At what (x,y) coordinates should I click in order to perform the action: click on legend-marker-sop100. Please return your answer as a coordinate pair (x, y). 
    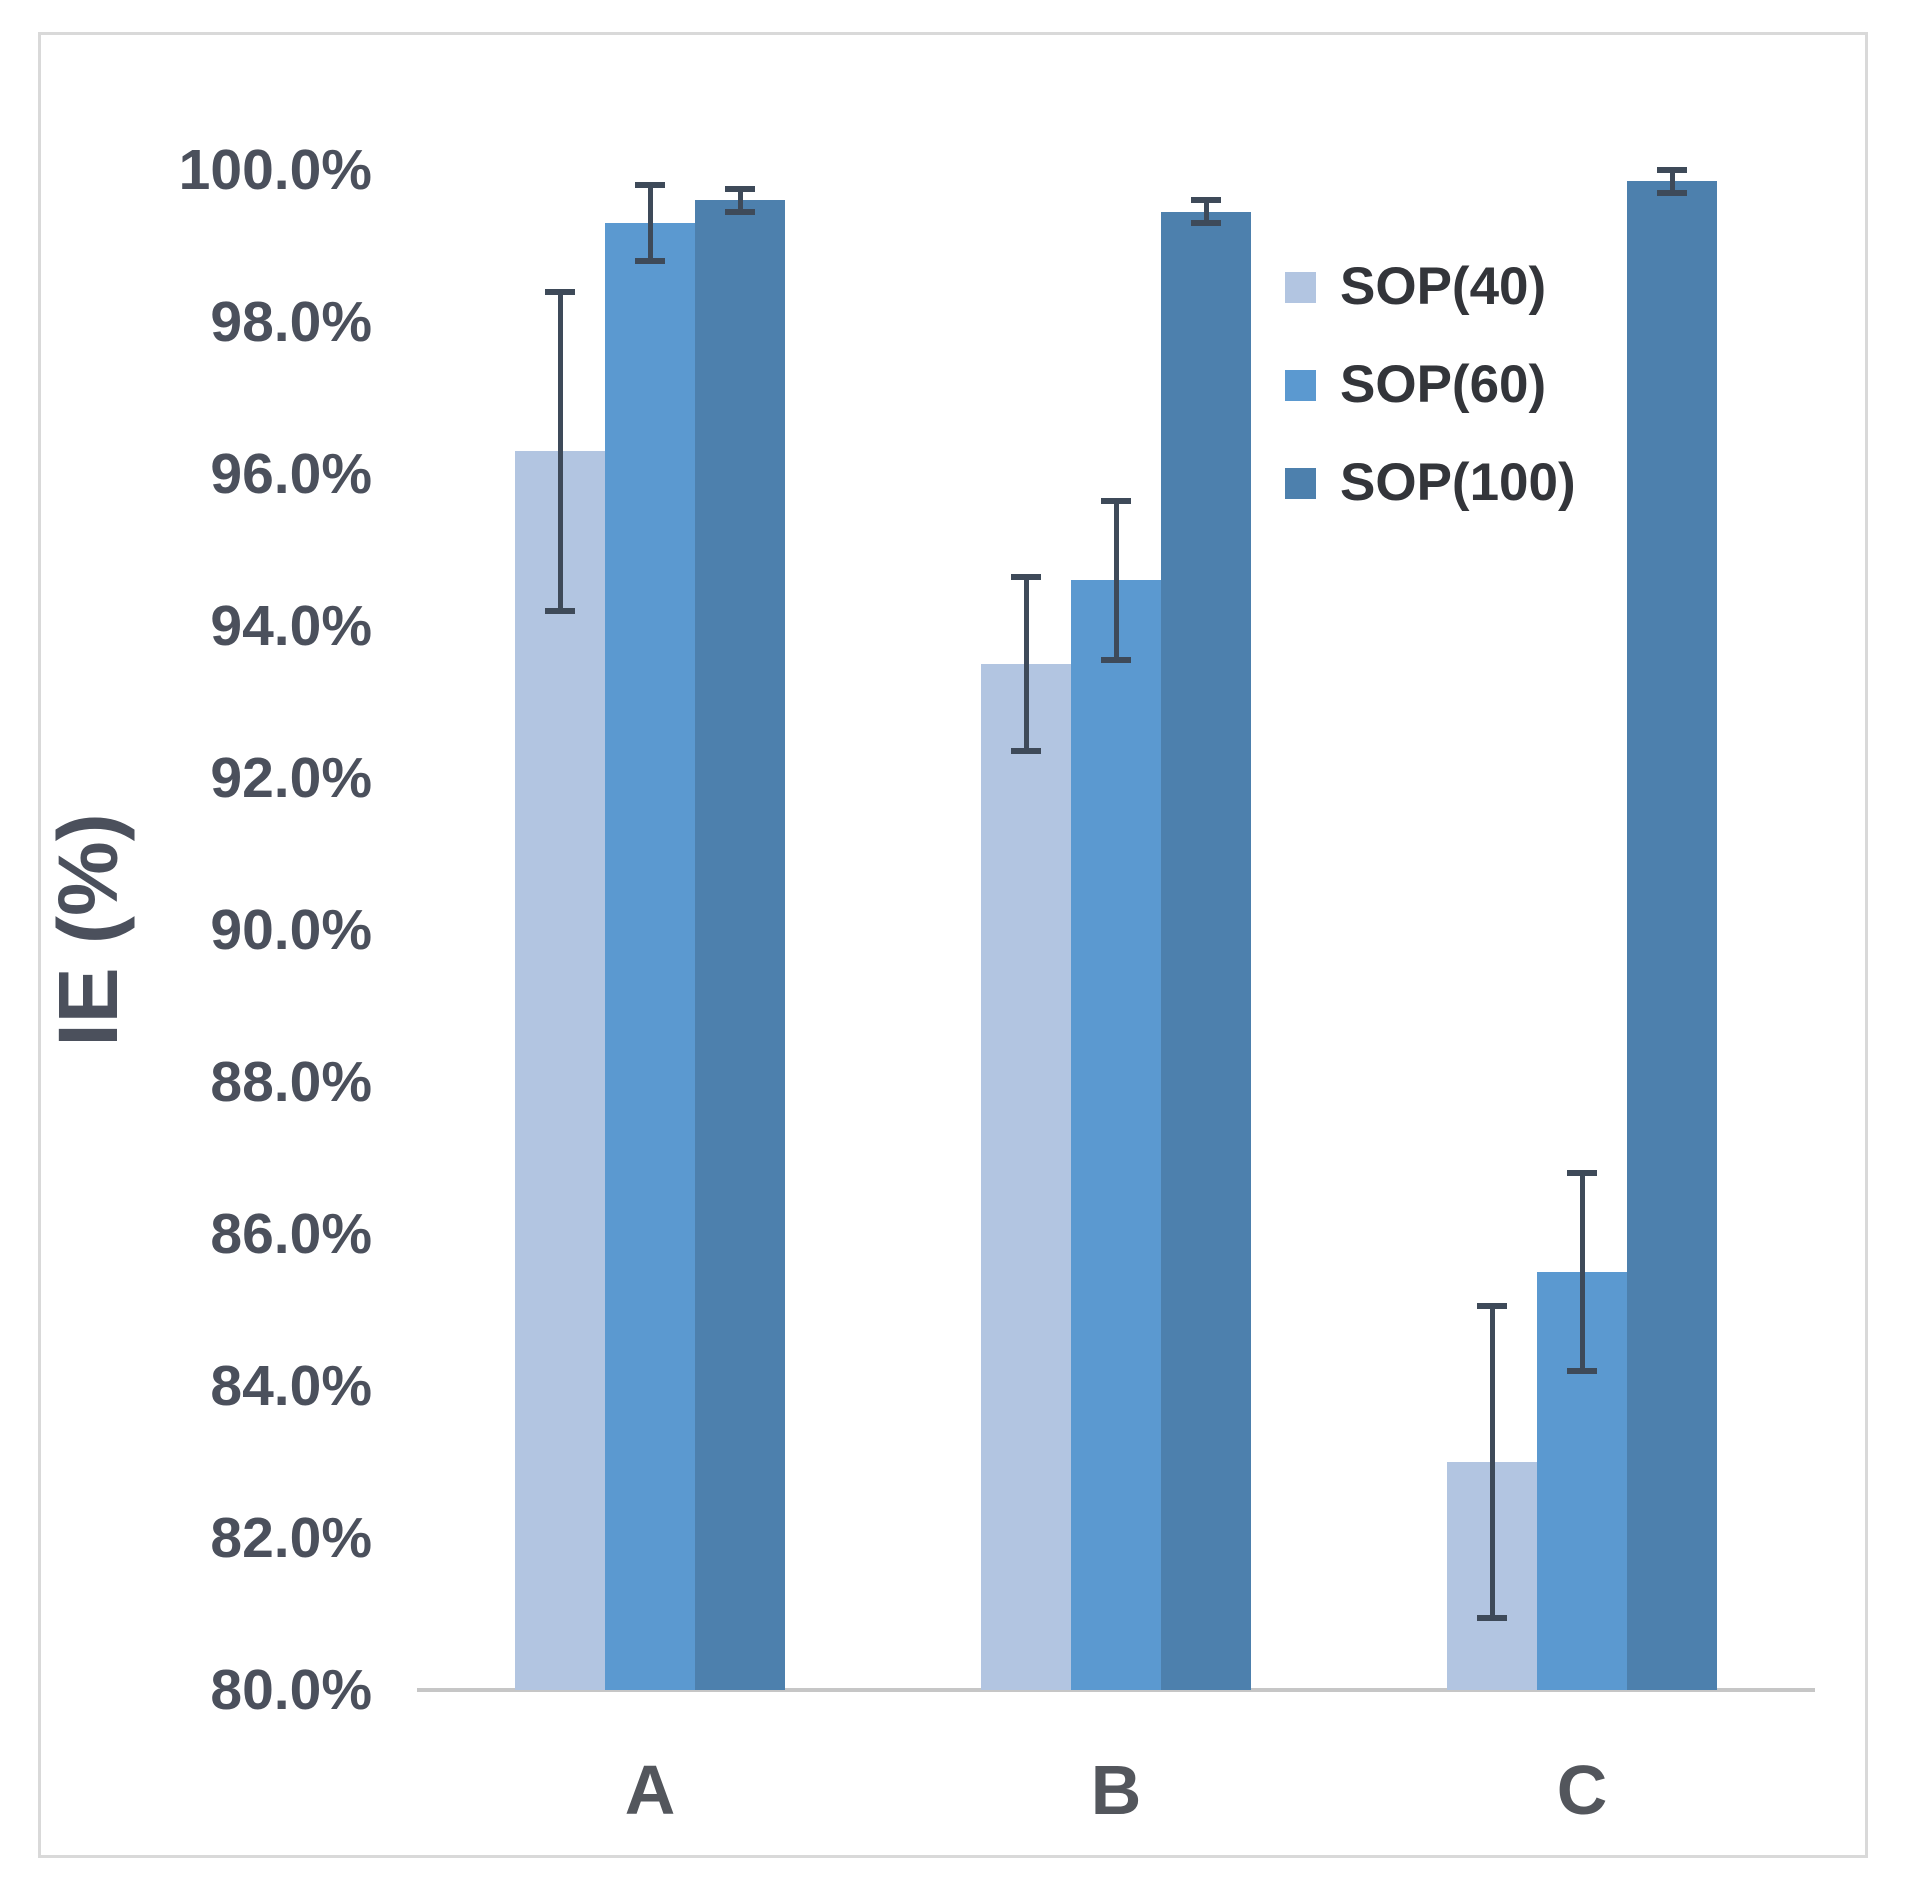
    Looking at the image, I should click on (1300, 483).